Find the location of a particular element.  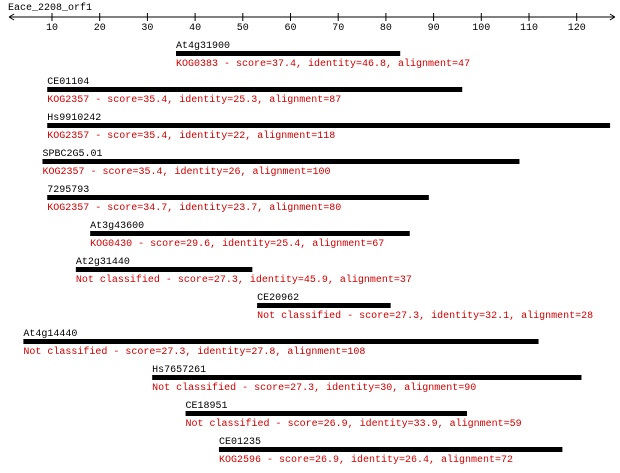

tick-label: 40 is located at coordinates (195, 28).